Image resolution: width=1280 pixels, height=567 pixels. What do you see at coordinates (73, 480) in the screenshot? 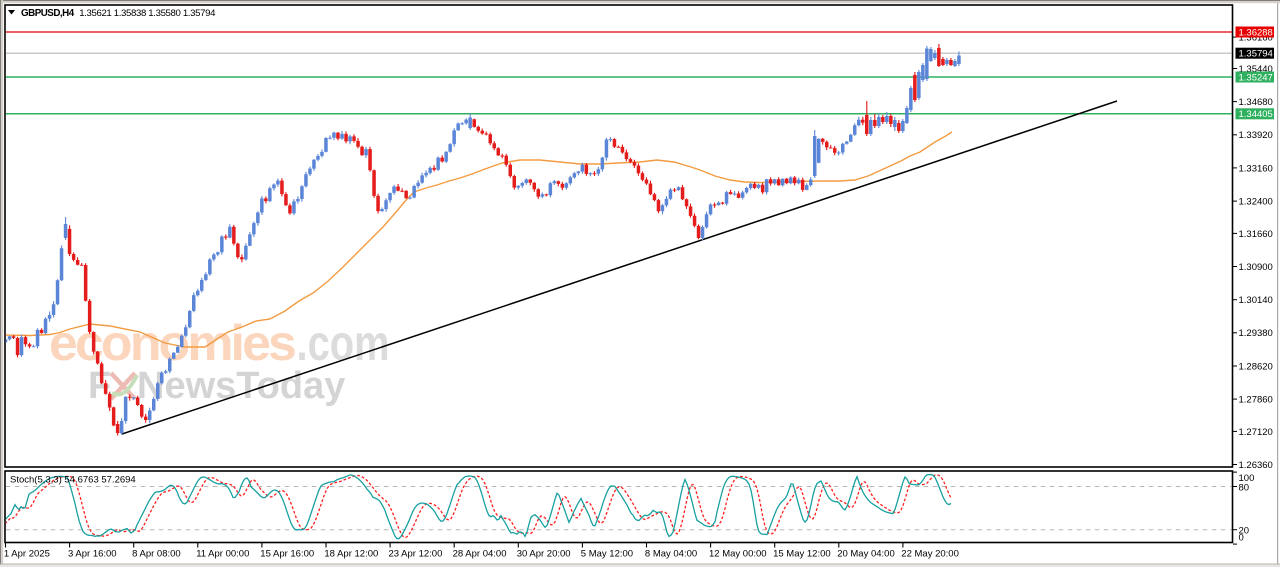
I see `svg-text: Stoch(5,3,3) 54.6763 57.2694` at bounding box center [73, 480].